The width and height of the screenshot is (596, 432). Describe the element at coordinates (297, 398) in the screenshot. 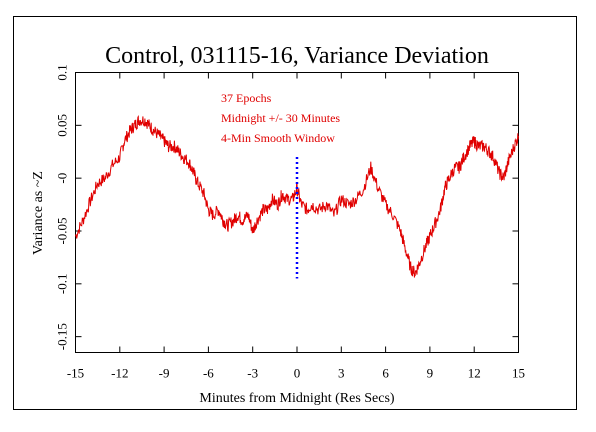

I see `x-axis-label: Minutes from Midnight (Res Secs)` at that location.